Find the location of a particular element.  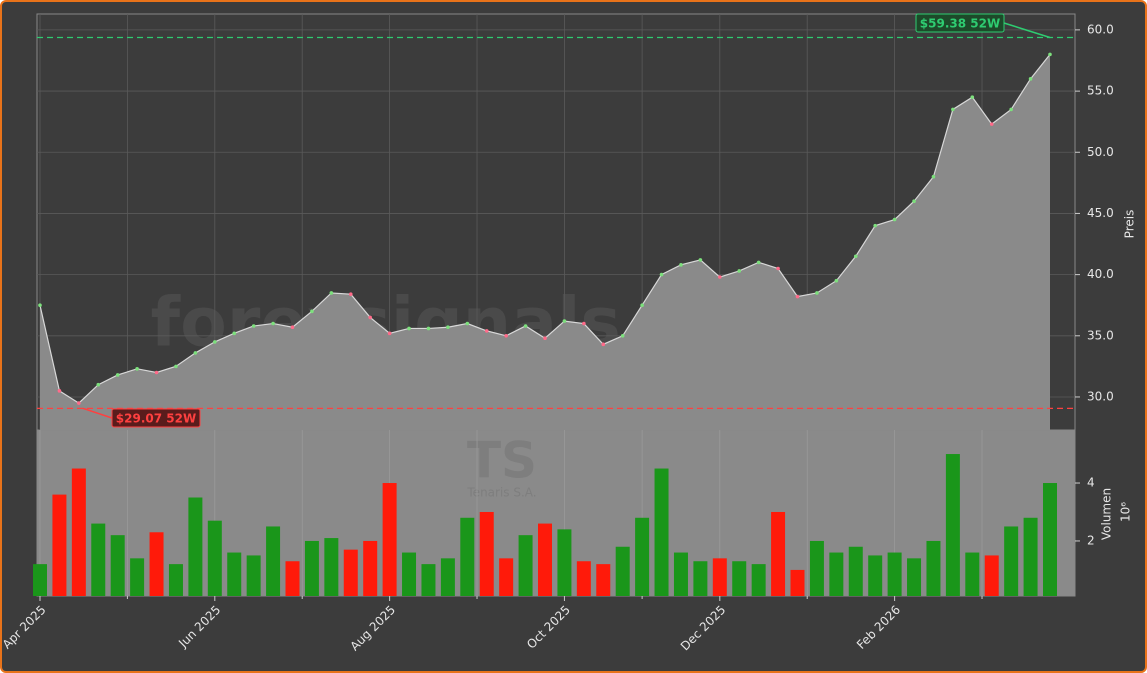

y-tick-label: 2 is located at coordinates (1091, 540).